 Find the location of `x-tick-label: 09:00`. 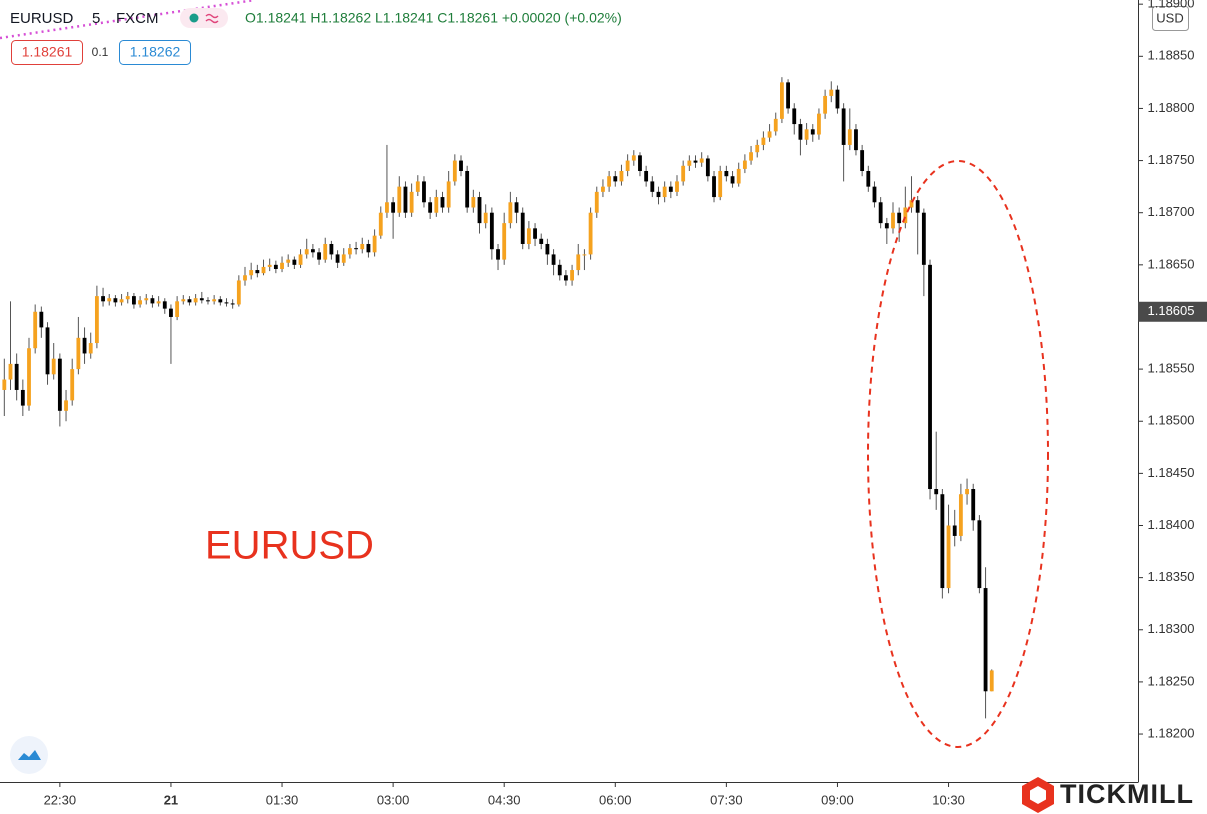

x-tick-label: 09:00 is located at coordinates (837, 799).